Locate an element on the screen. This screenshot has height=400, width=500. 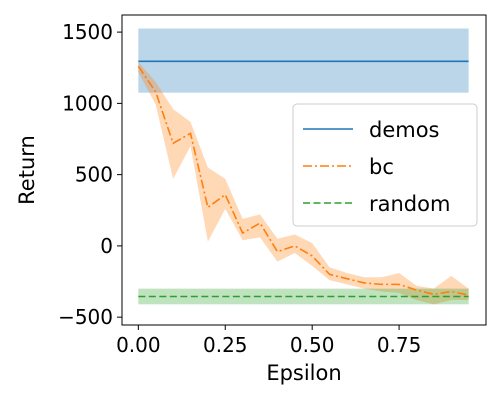
x-axis-ticks: 0.00 0.25 0.50 0.75 is located at coordinates (268, 341).